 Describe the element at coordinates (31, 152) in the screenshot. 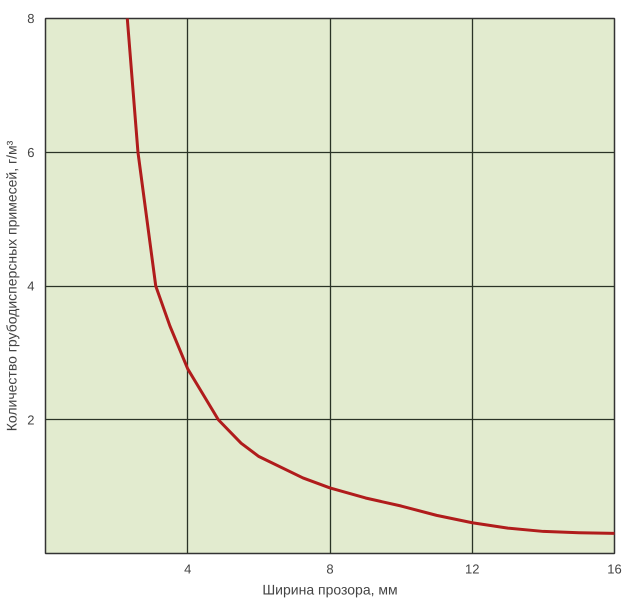

I see `y-tick-label: 6` at that location.